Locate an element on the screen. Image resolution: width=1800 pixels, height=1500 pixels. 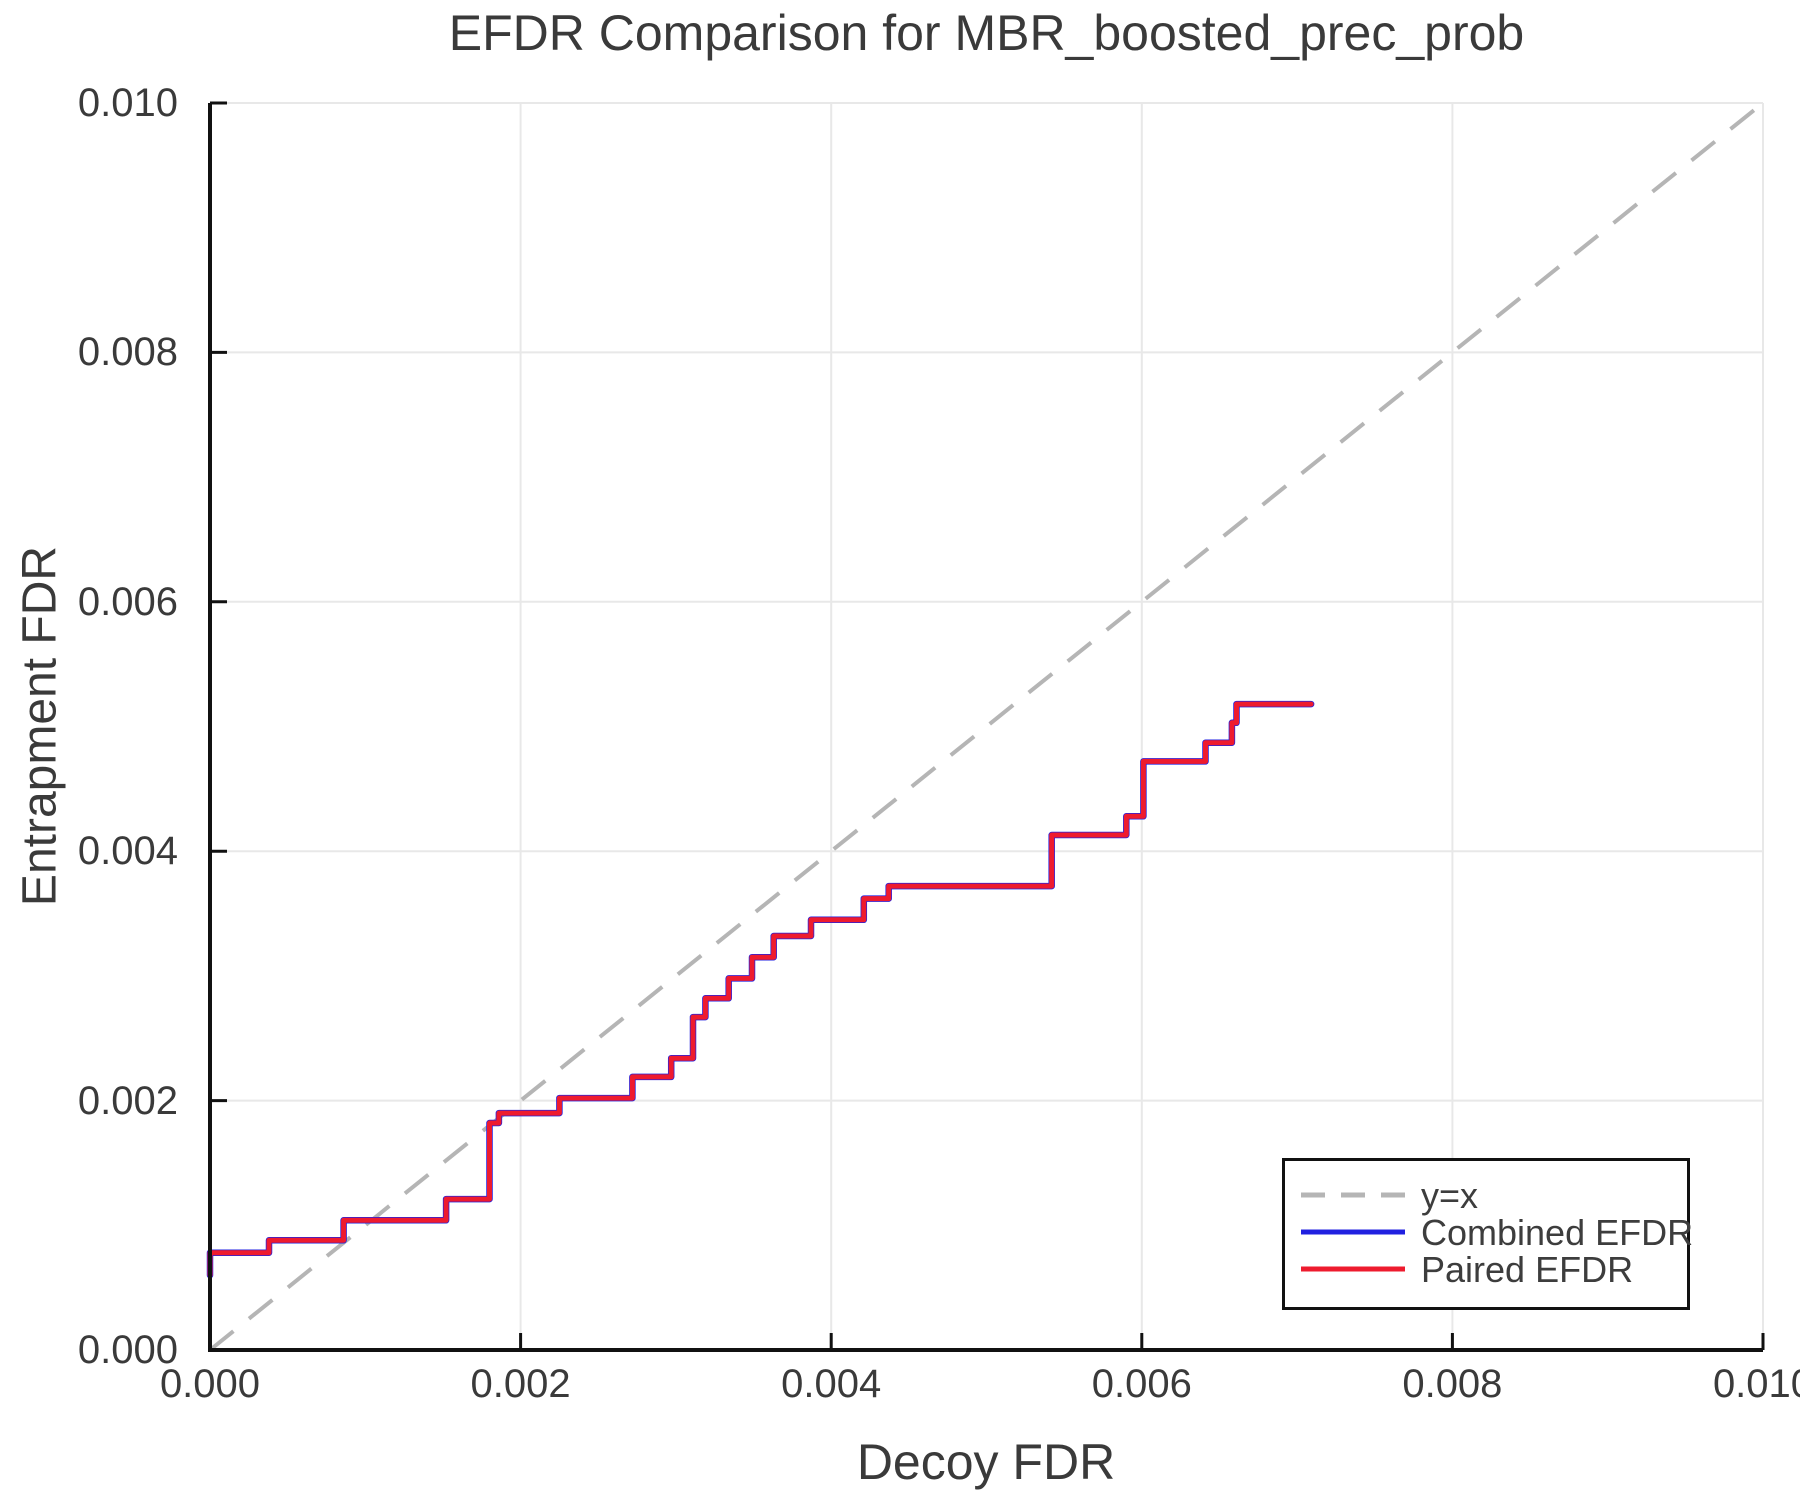
legend-item-paired-efdr: Paired EFDR is located at coordinates (1493, 1269).